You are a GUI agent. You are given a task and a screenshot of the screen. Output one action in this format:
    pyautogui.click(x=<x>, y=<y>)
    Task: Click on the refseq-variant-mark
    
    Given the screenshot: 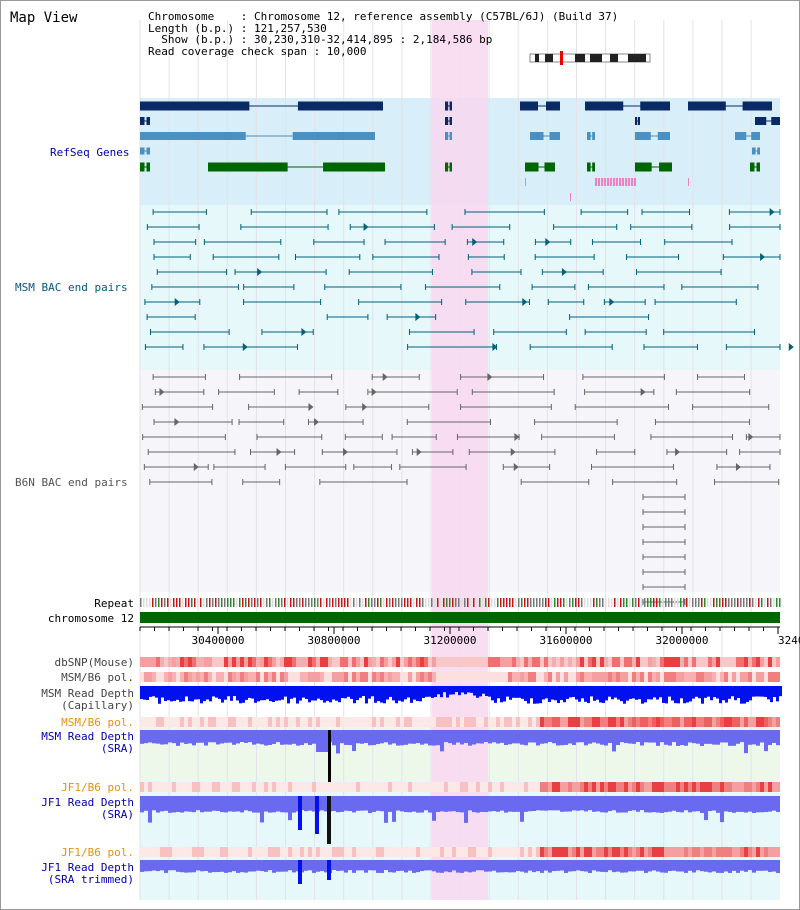 What is the action you would take?
    pyautogui.click(x=620, y=182)
    